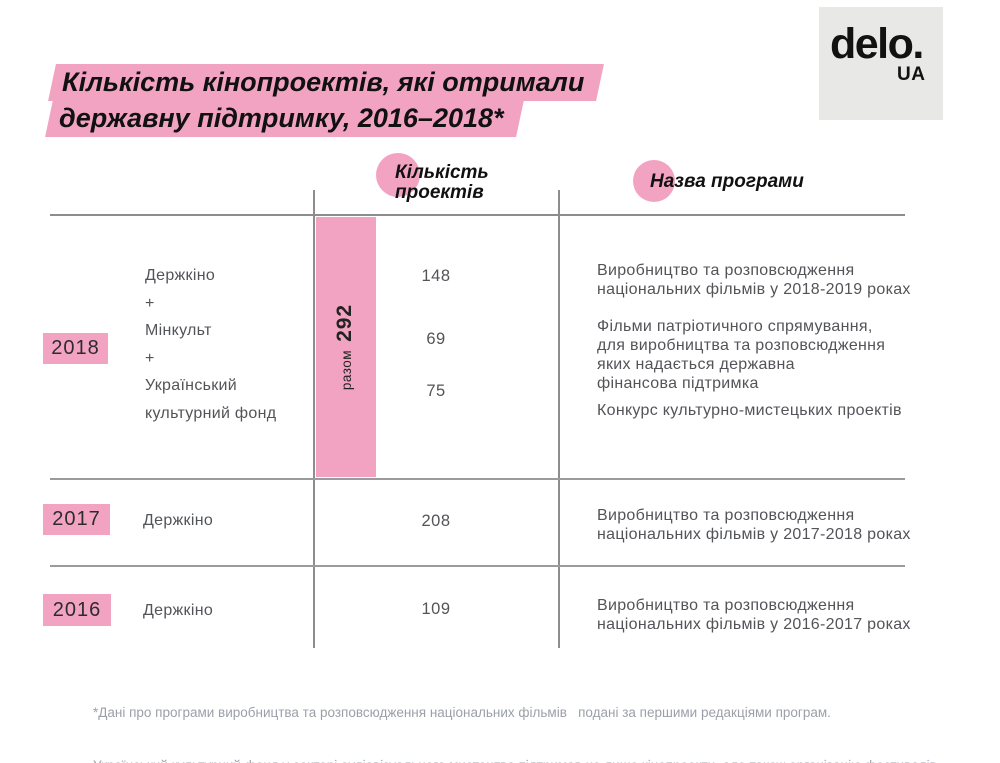 This screenshot has width=1000, height=763. Describe the element at coordinates (741, 345) in the screenshot. I see `program-2018-2-line2: для виробництва та розповсюдження` at that location.